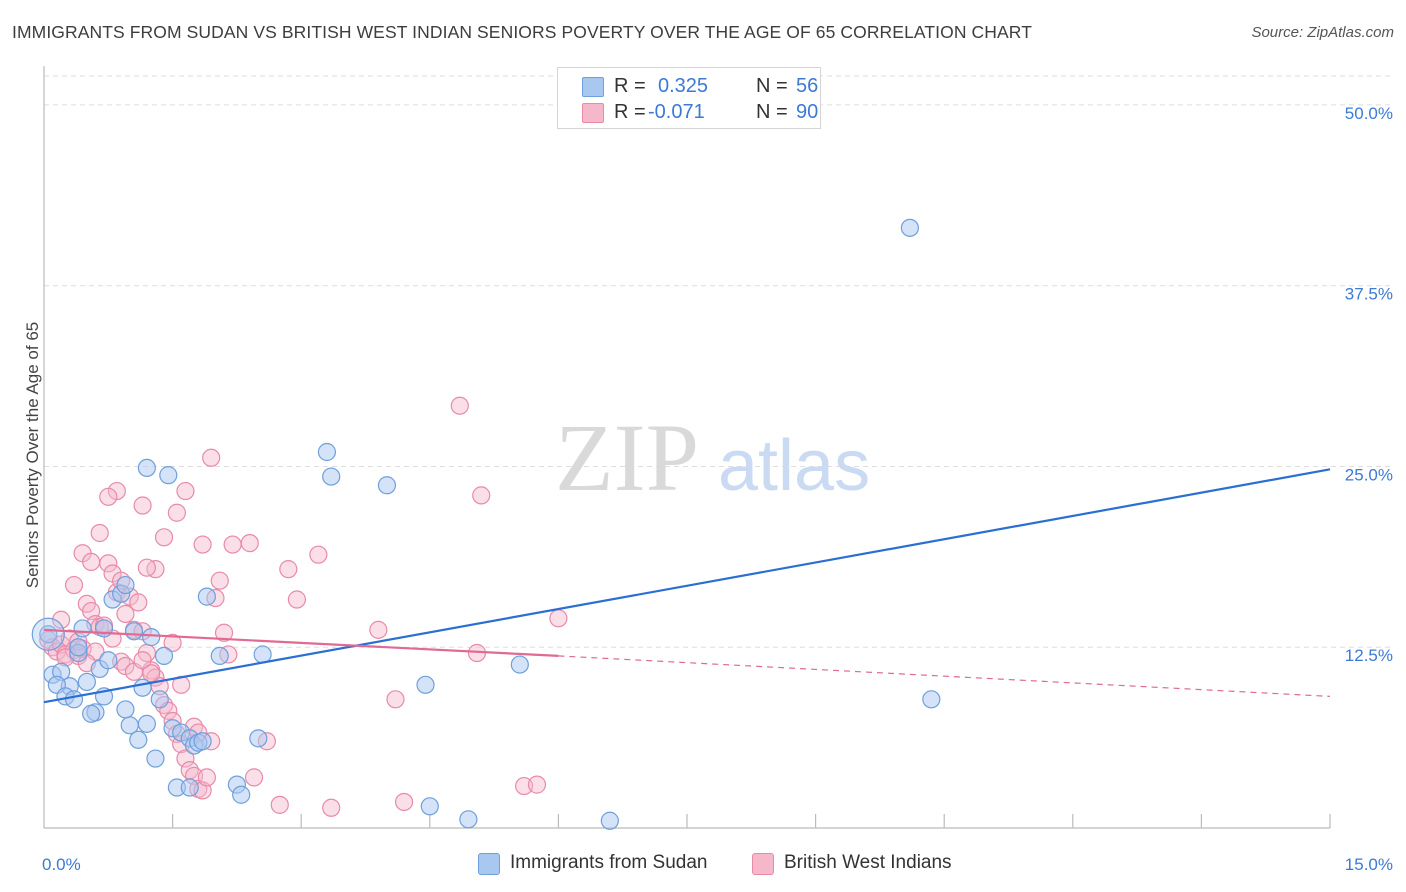 The height and width of the screenshot is (892, 1406). I want to click on y-tick-label: 50.0%, so click(1369, 113).